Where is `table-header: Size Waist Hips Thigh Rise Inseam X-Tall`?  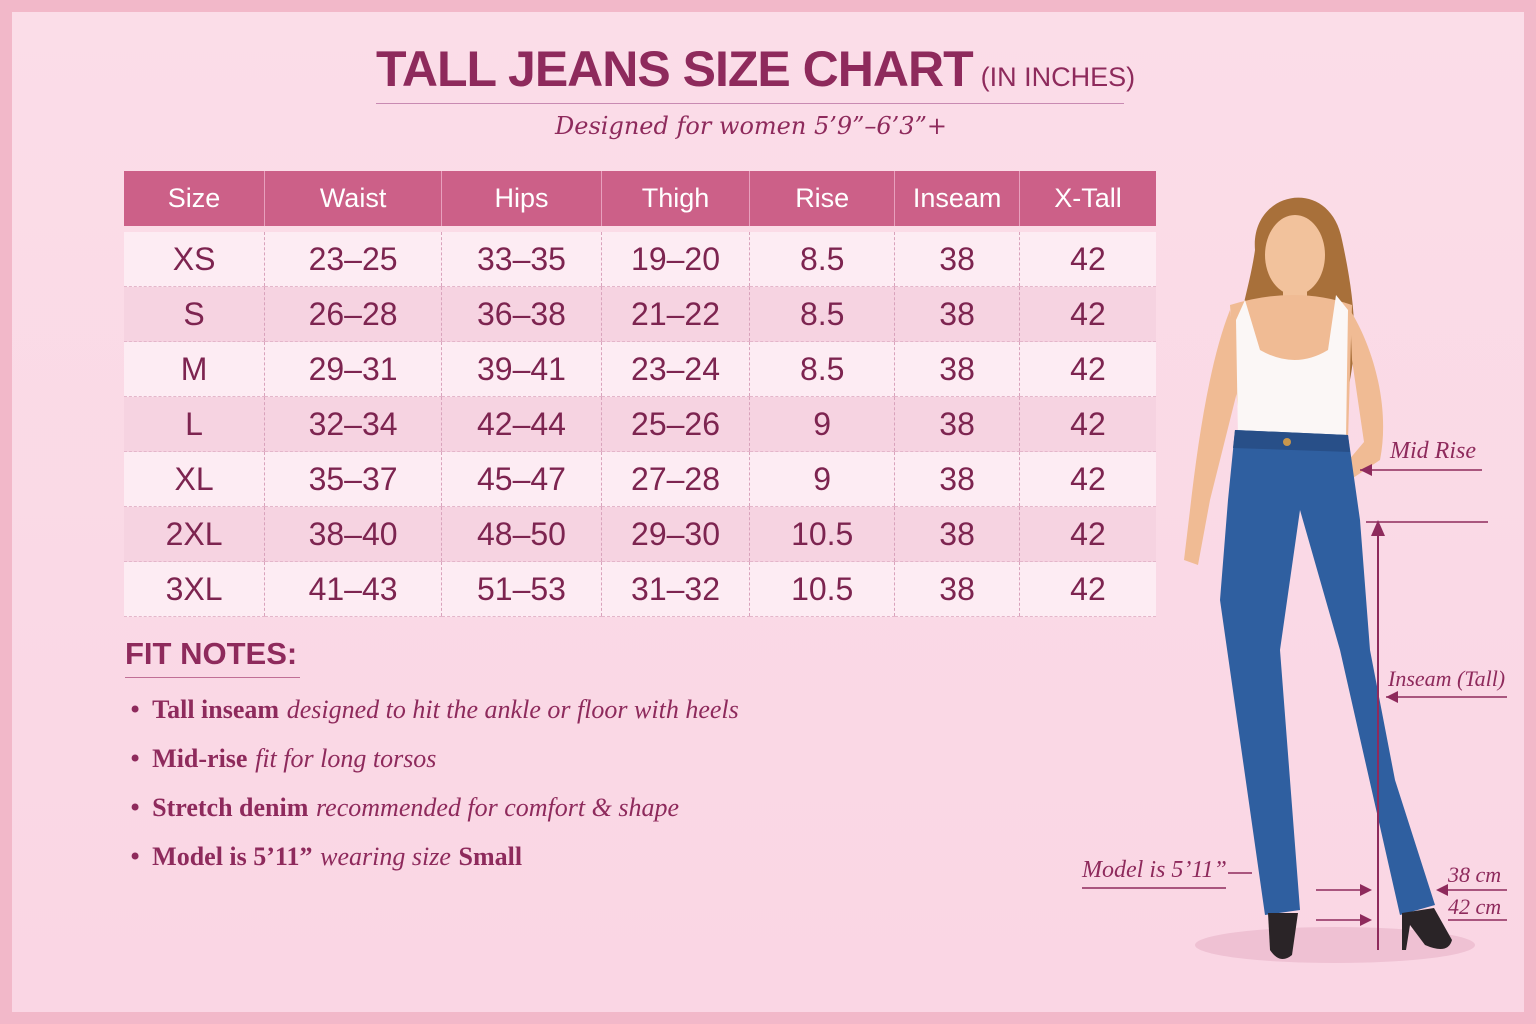
table-header: Size Waist Hips Thigh Rise Inseam X-Tall is located at coordinates (640, 198).